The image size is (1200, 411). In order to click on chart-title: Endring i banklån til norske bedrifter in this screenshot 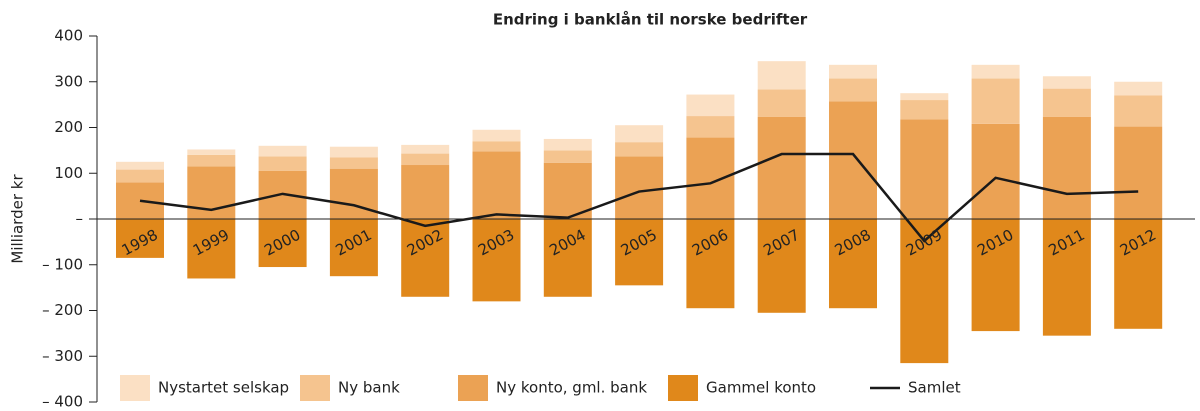, I will do `click(650, 20)`.